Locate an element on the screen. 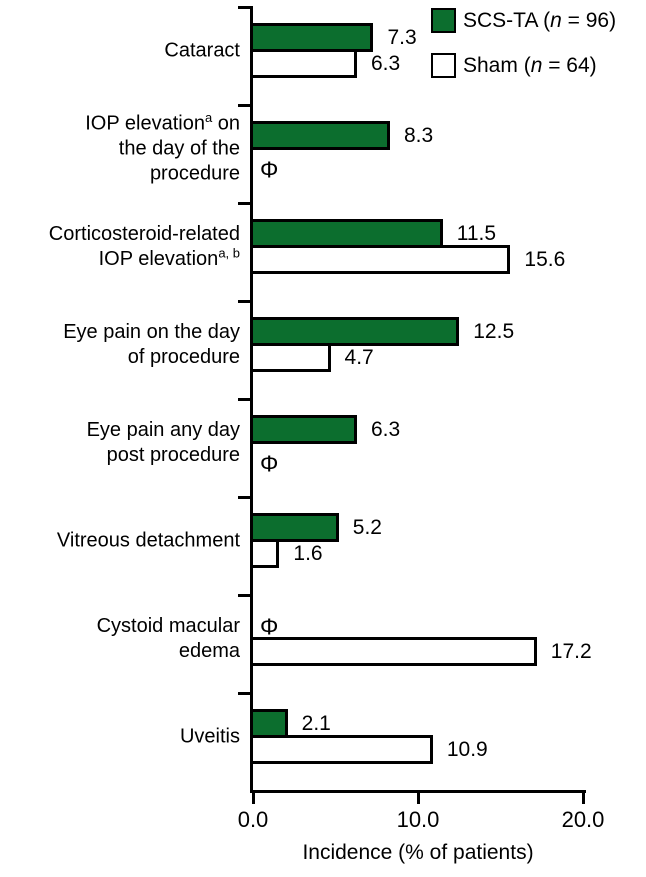 The image size is (646, 877). bar-value-label: 5.2 is located at coordinates (367, 527).